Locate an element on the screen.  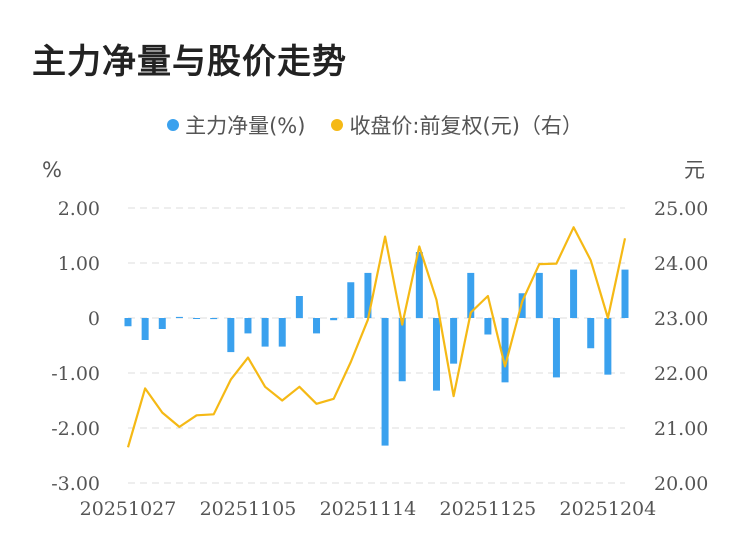
left-tick-label: 0 is located at coordinates (94, 319).